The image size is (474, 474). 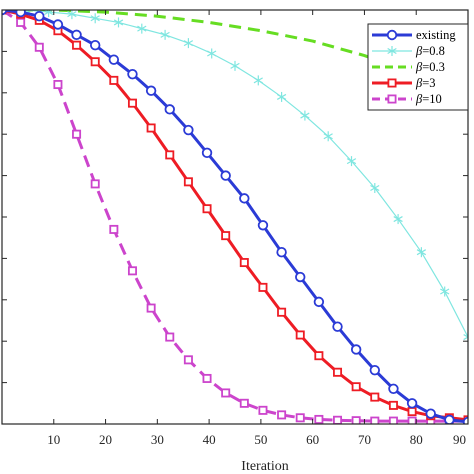 What do you see at coordinates (425, 83) in the screenshot?
I see `legend-label: β=3` at bounding box center [425, 83].